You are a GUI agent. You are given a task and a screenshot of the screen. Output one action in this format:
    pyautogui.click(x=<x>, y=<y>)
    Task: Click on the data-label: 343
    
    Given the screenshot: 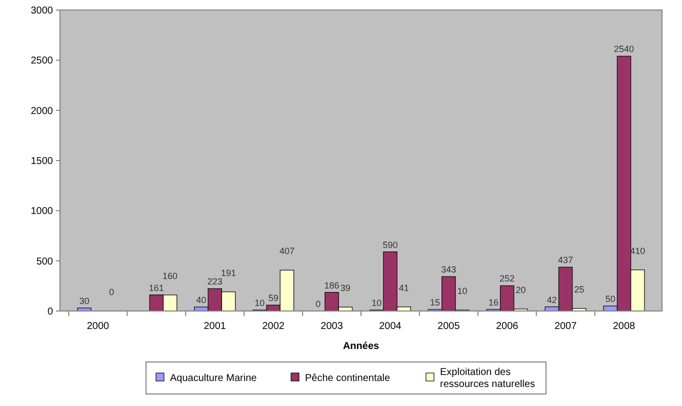 What is the action you would take?
    pyautogui.click(x=448, y=269)
    